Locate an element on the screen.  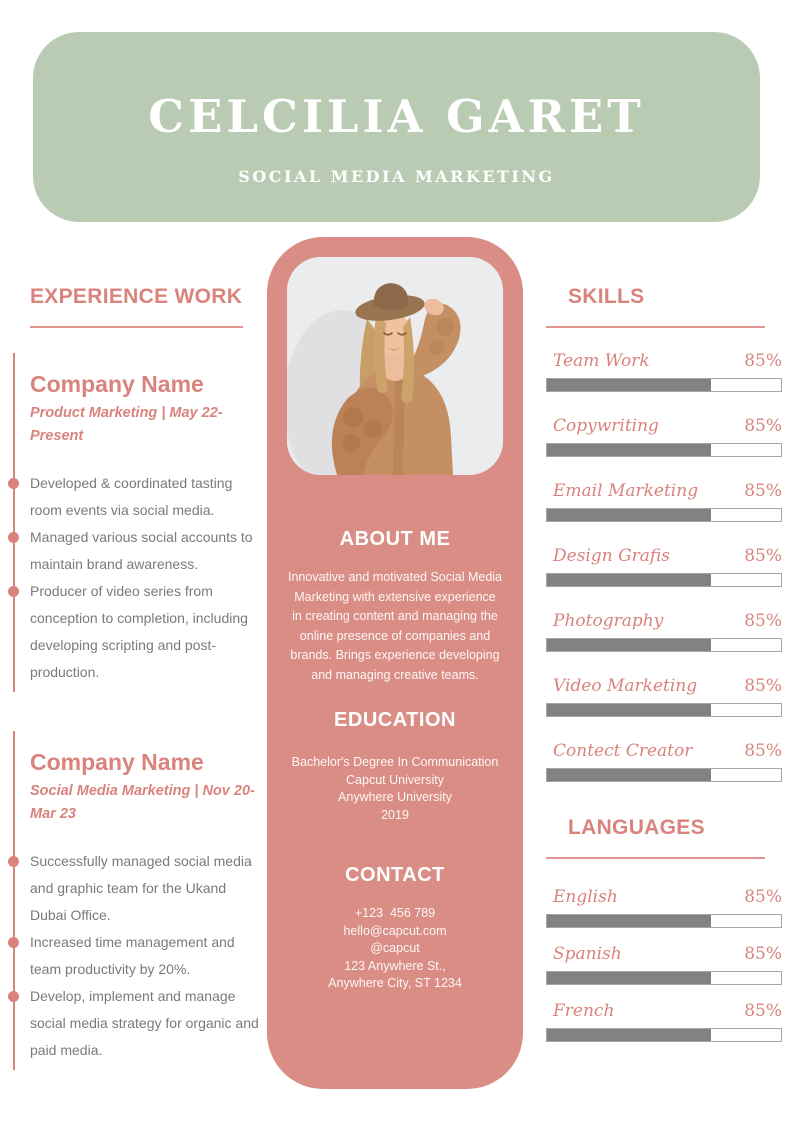
language-row: English 85% is located at coordinates (664, 907).